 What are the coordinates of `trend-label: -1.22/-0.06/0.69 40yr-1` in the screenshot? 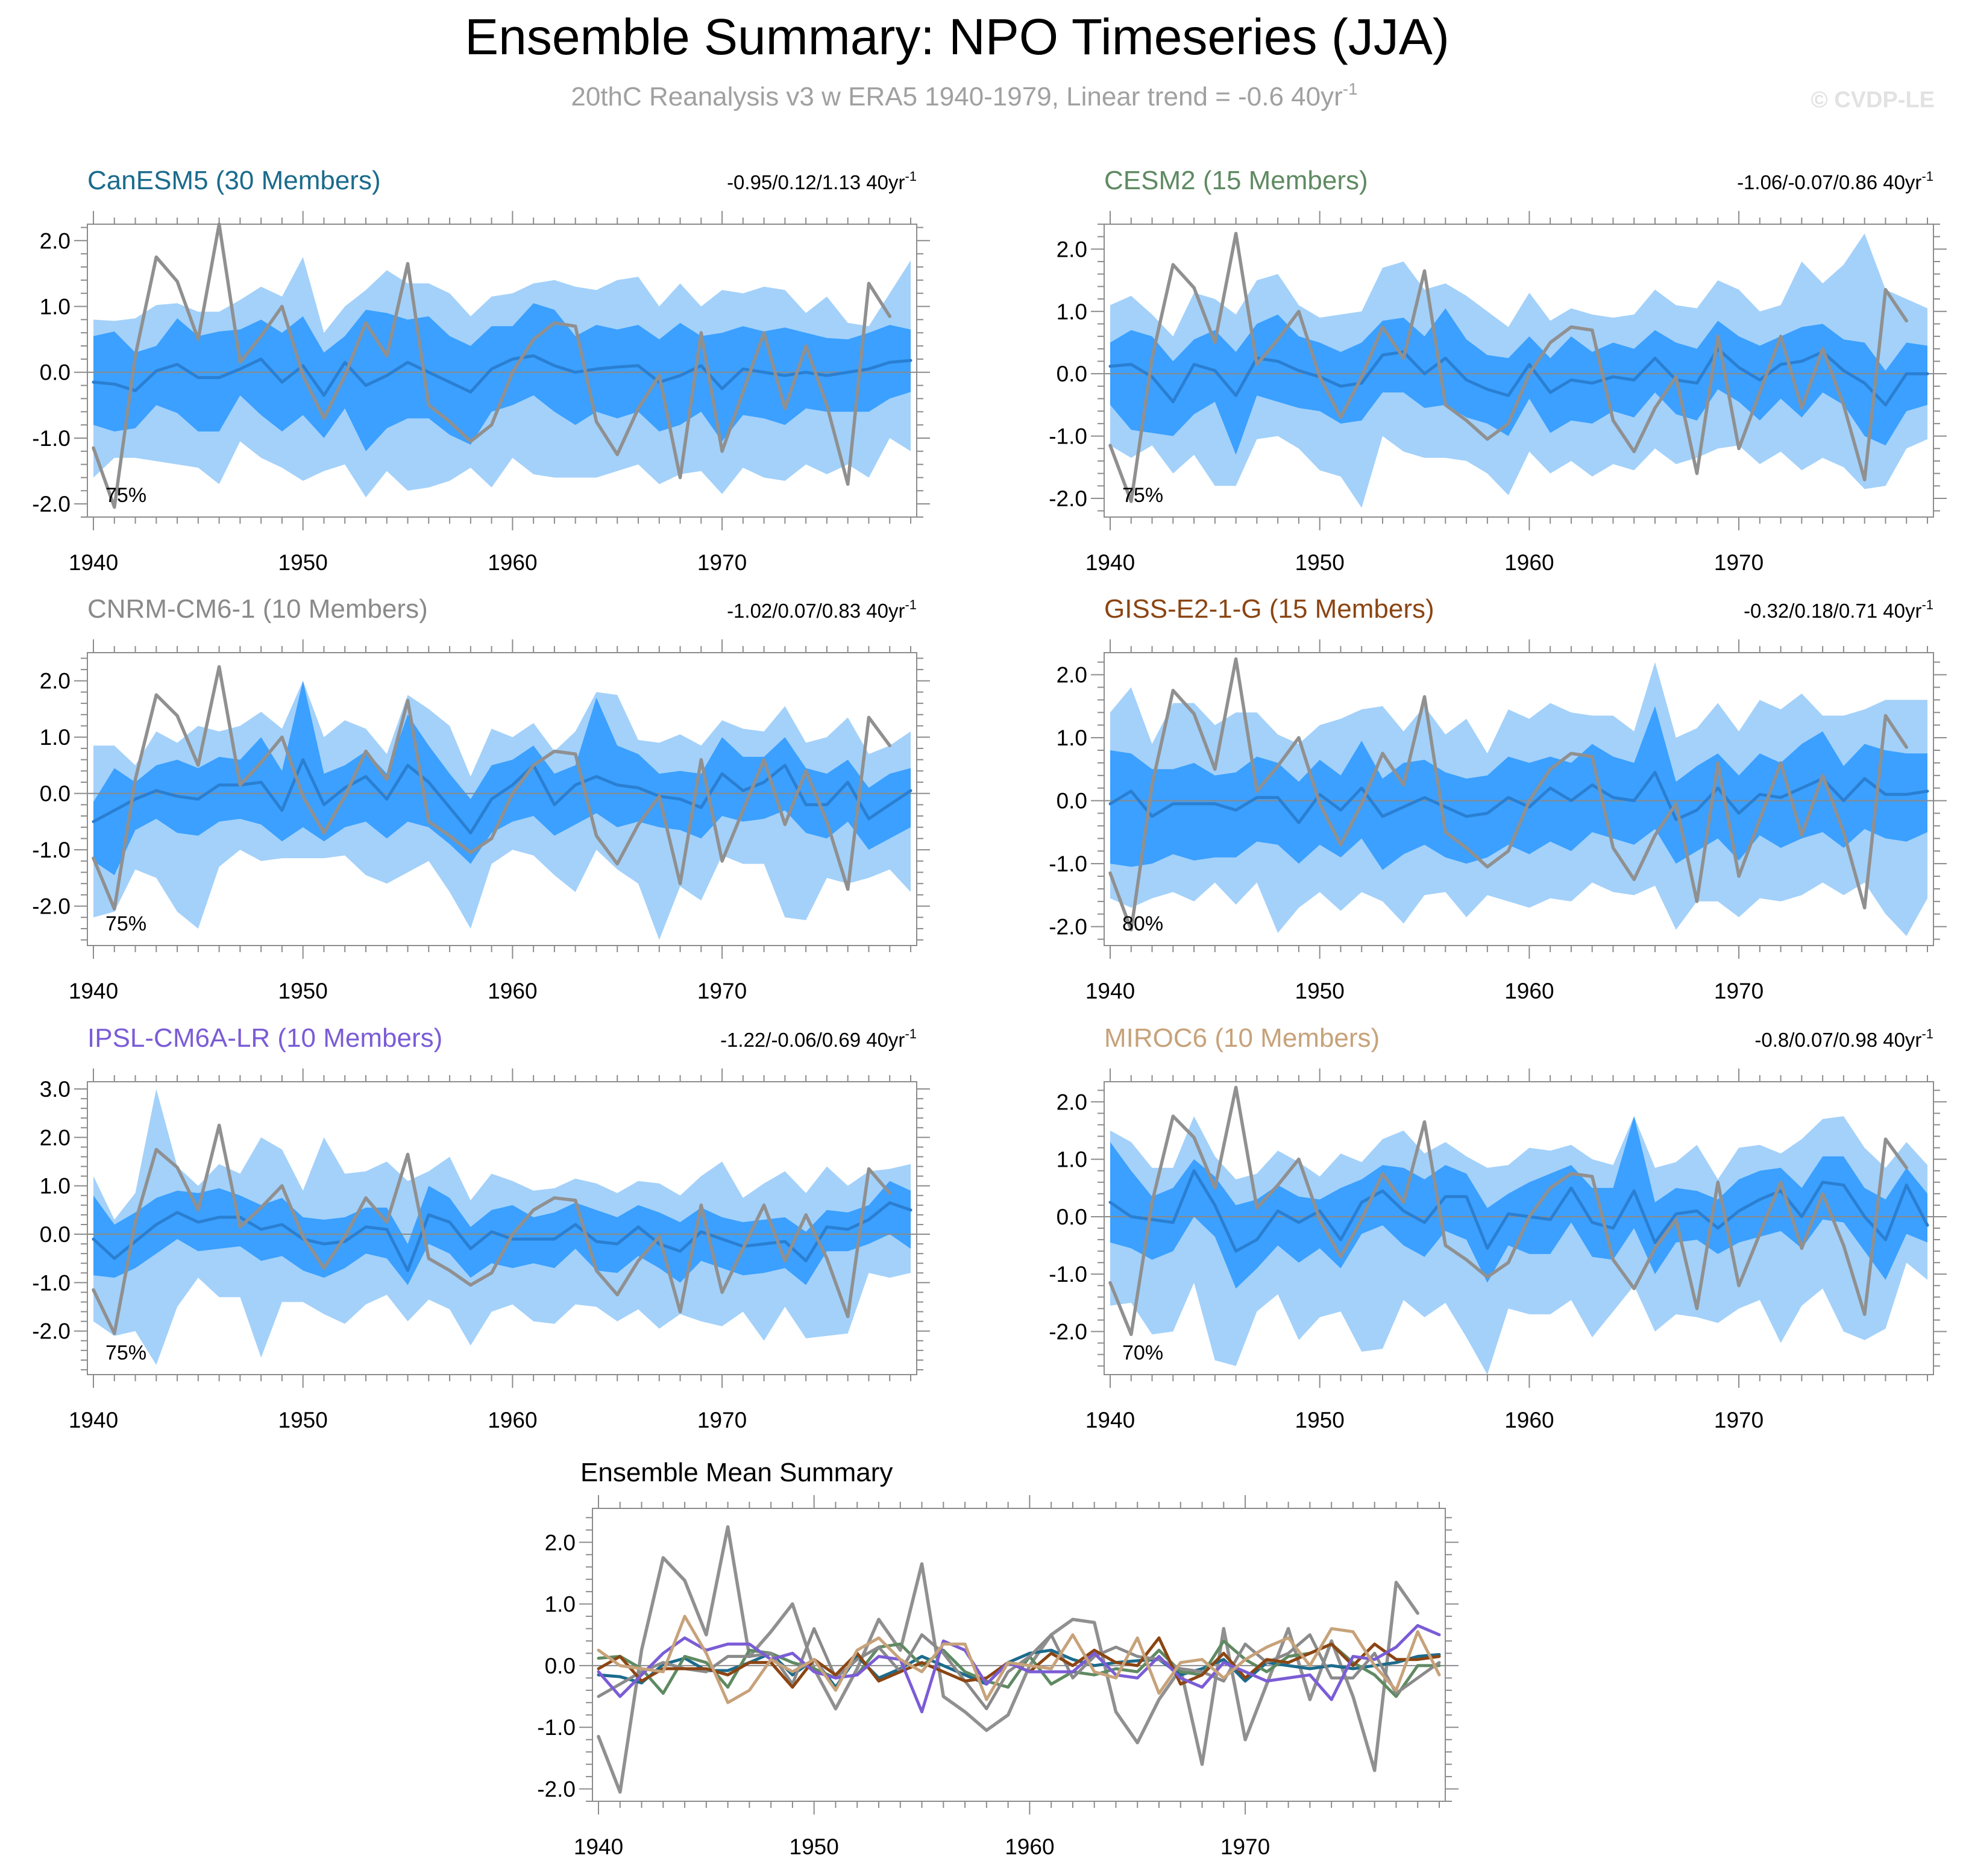 It's located at (818, 1038).